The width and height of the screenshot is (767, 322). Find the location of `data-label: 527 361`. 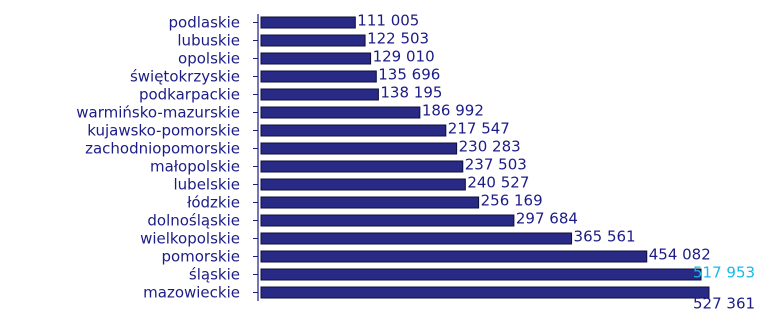

data-label: 527 361 is located at coordinates (724, 304).